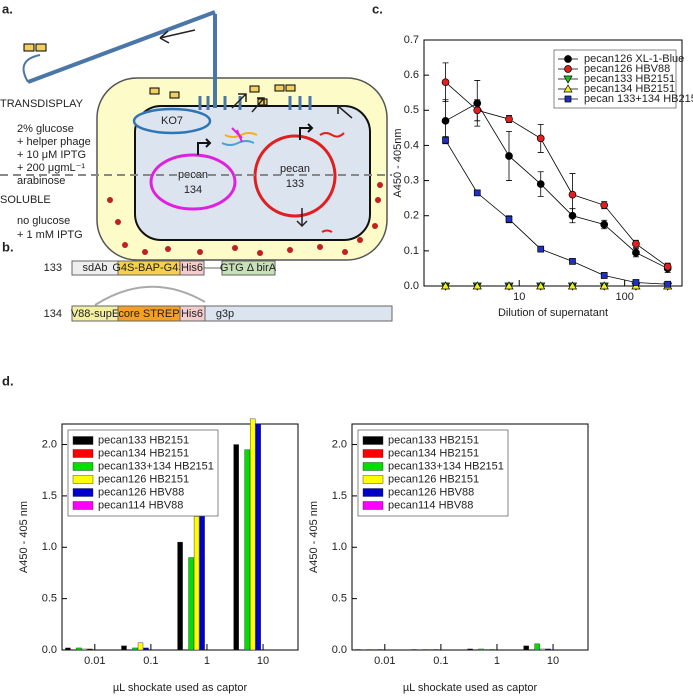 The height and width of the screenshot is (696, 693). What do you see at coordinates (624, 297) in the screenshot?
I see `x-tick-label: 100` at bounding box center [624, 297].